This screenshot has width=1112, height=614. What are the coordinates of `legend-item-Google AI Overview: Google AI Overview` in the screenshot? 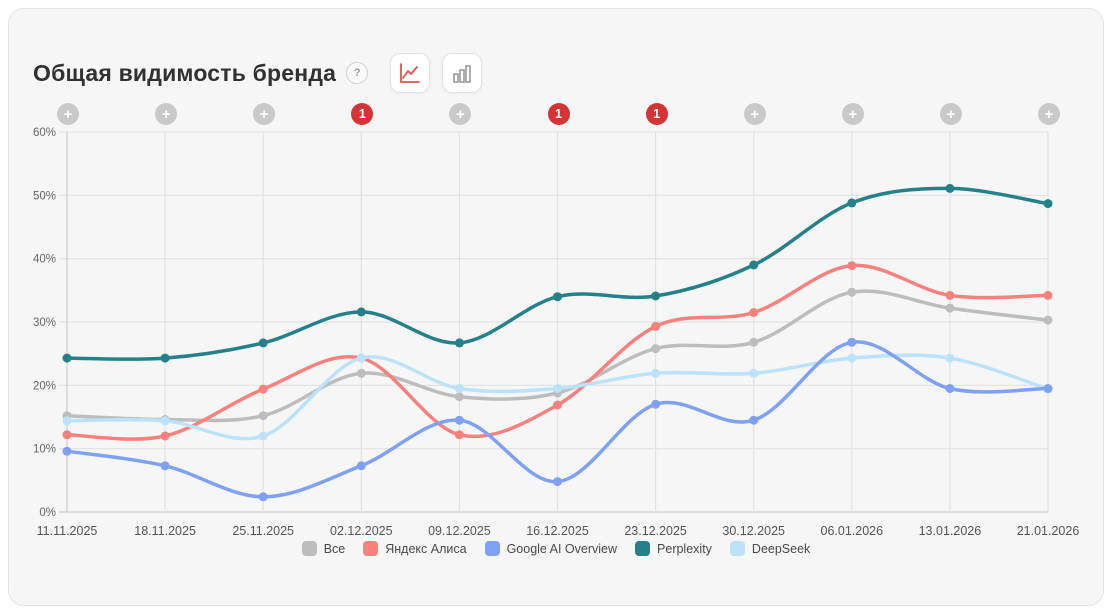 It's located at (551, 548).